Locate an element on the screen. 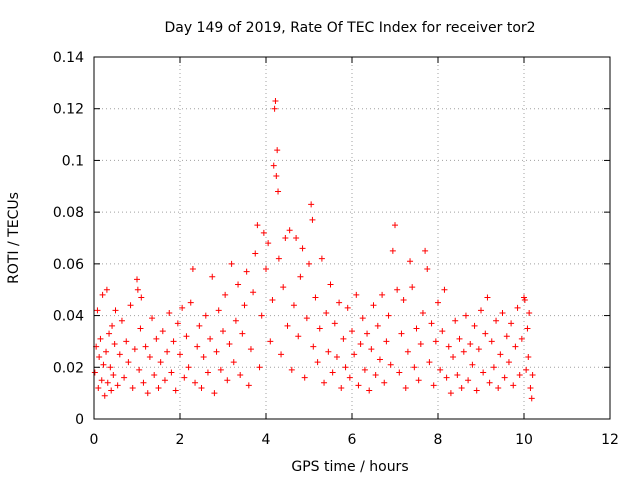 This screenshot has width=640, height=480. y-tick-label: 0.12 is located at coordinates (68, 110).